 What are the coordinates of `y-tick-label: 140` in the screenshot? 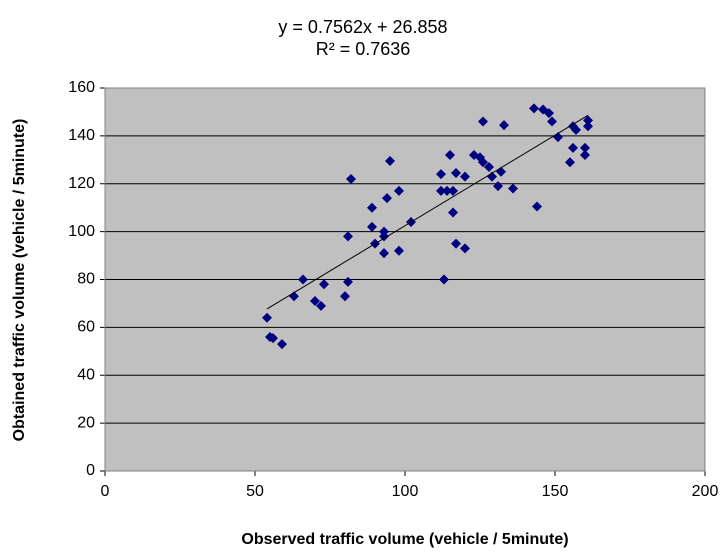 It's located at (81, 135).